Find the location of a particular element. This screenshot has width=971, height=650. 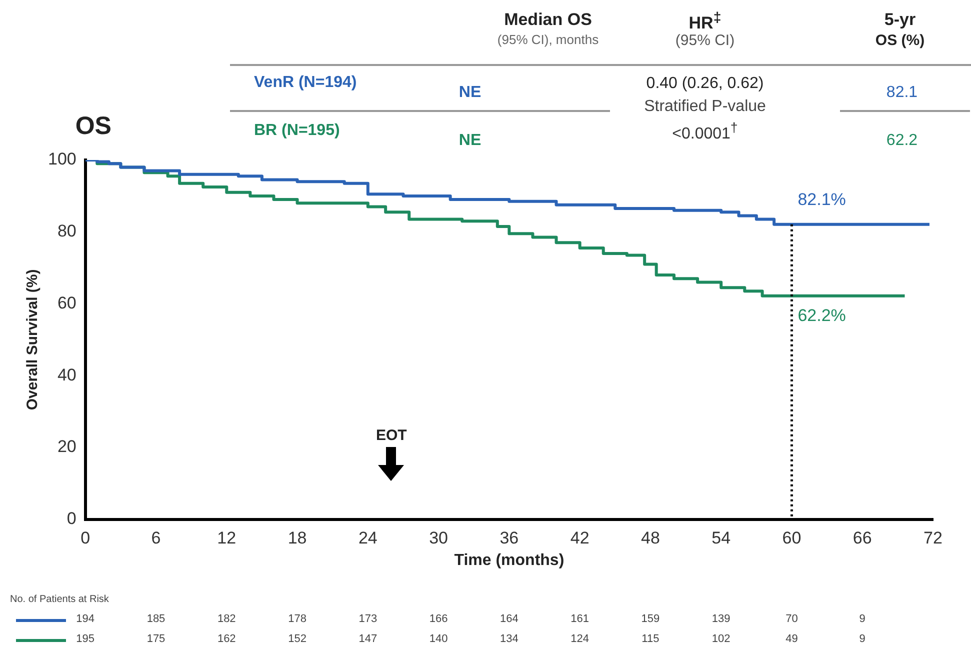

y-tick-label: 100 is located at coordinates (62, 159).